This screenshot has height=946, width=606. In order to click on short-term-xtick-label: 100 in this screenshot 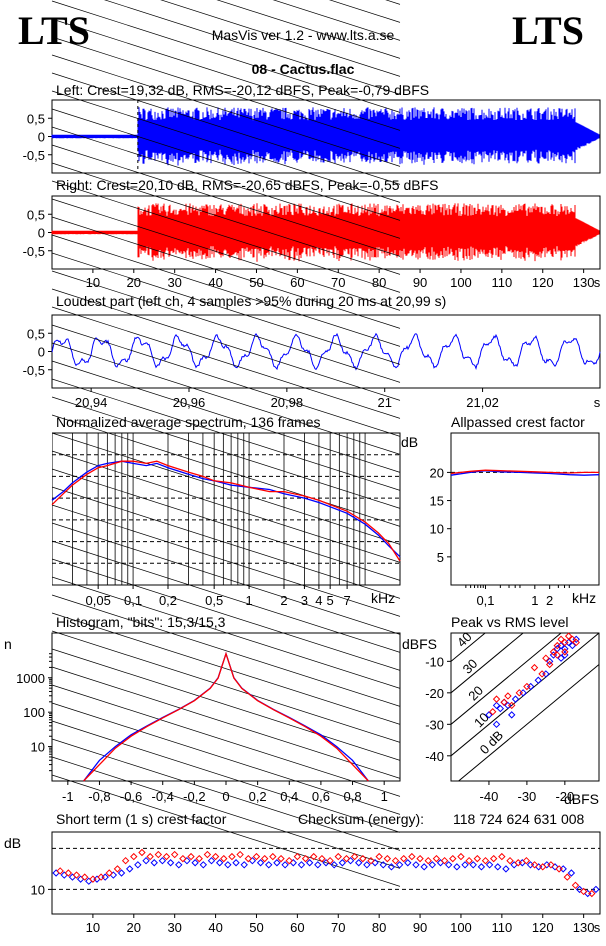, I will do `click(461, 927)`.